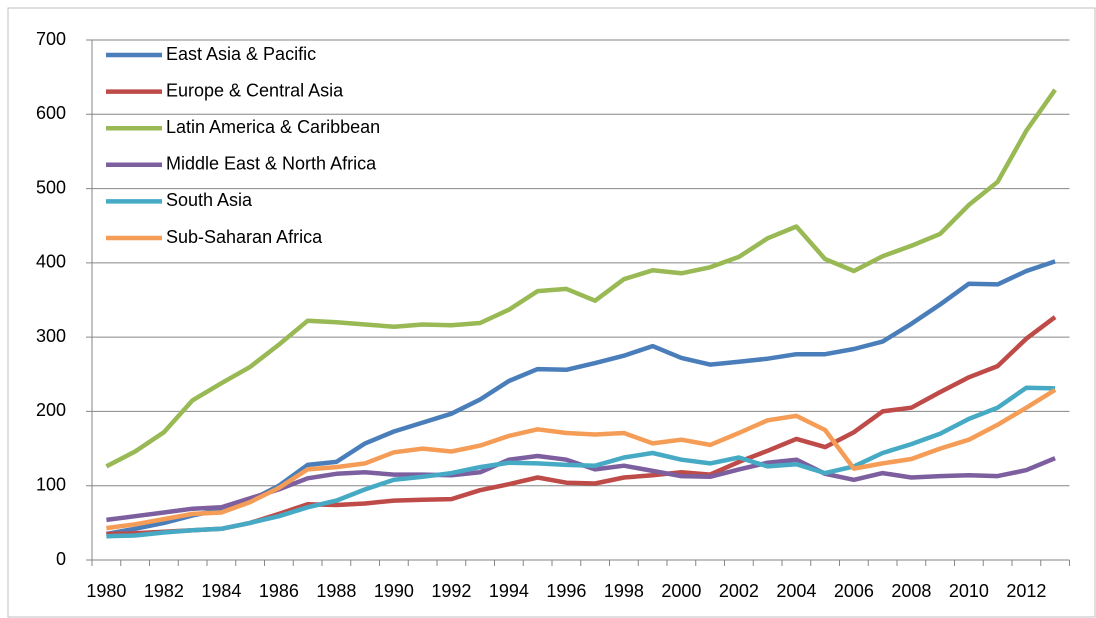 This screenshot has height=618, width=1096. Describe the element at coordinates (969, 591) in the screenshot. I see `x-tick-label: 2010` at that location.